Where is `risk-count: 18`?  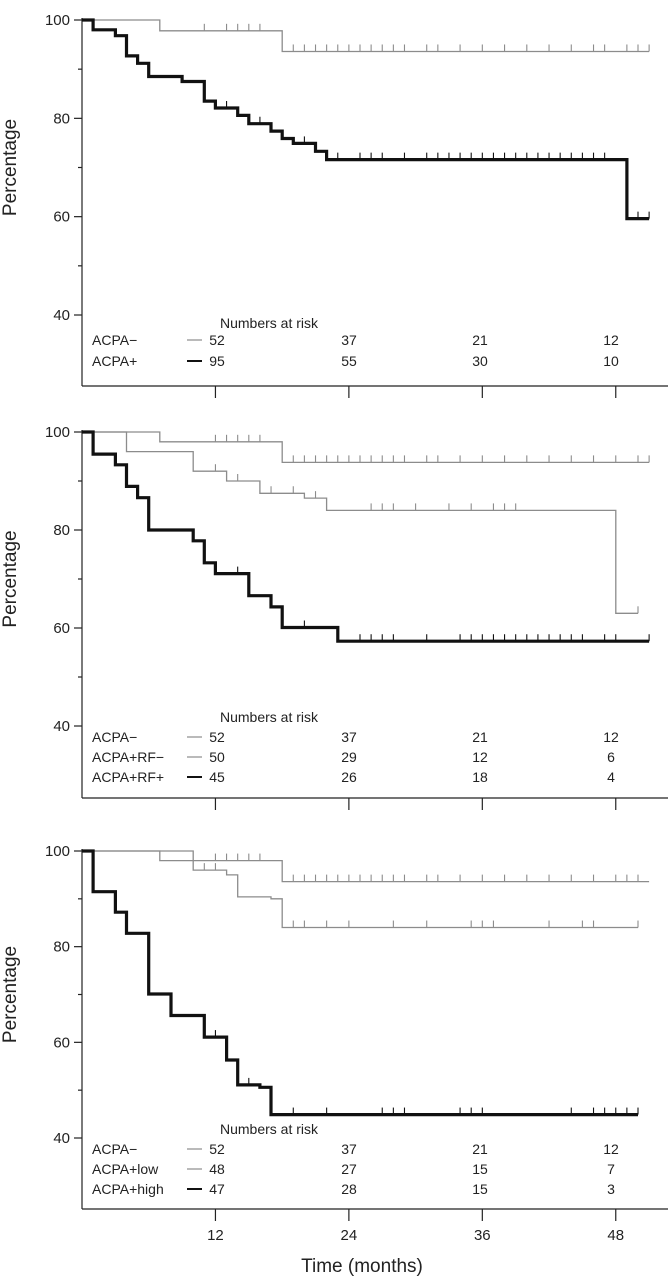
risk-count: 18 is located at coordinates (480, 777).